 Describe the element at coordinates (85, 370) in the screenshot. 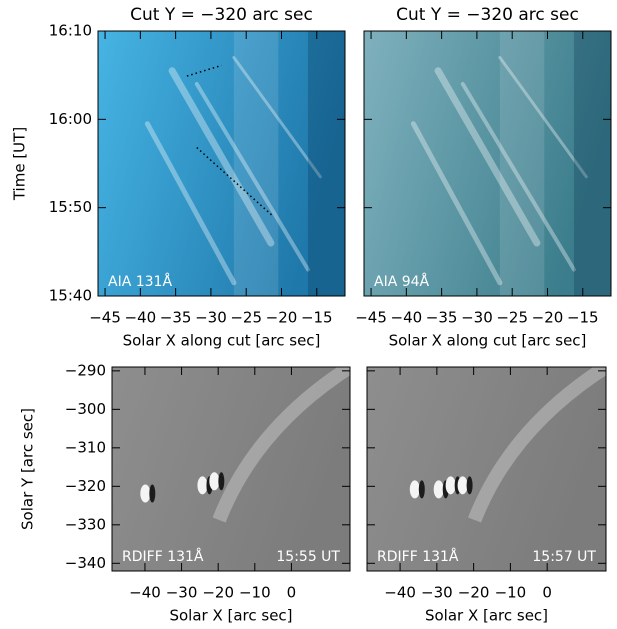

I see `y-tick-label: −290` at that location.